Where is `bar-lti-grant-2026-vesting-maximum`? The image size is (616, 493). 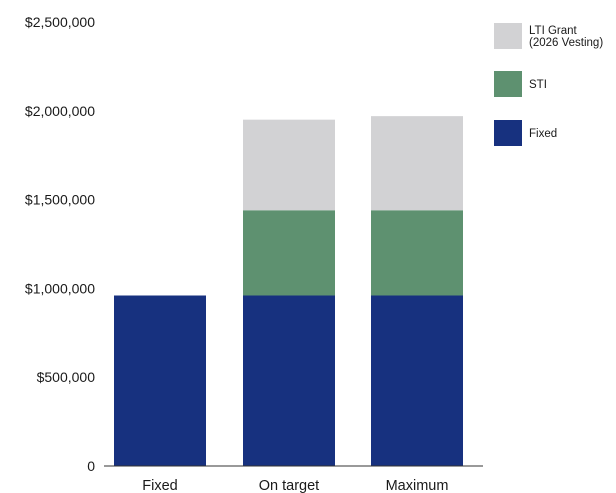 bar-lti-grant-2026-vesting-maximum is located at coordinates (417, 163).